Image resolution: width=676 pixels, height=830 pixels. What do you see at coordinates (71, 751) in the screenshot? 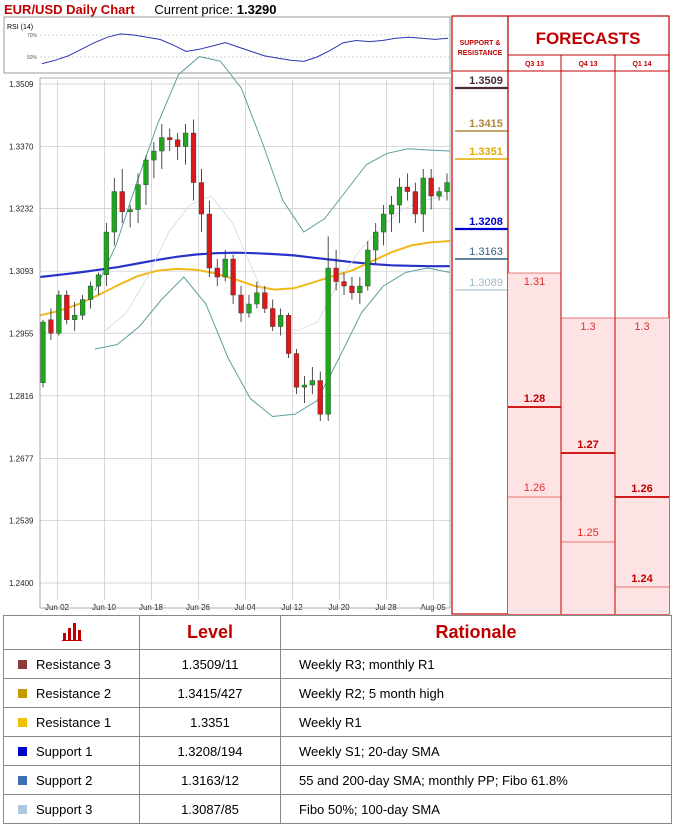
I see `level-name-cell: Support 1` at bounding box center [71, 751].